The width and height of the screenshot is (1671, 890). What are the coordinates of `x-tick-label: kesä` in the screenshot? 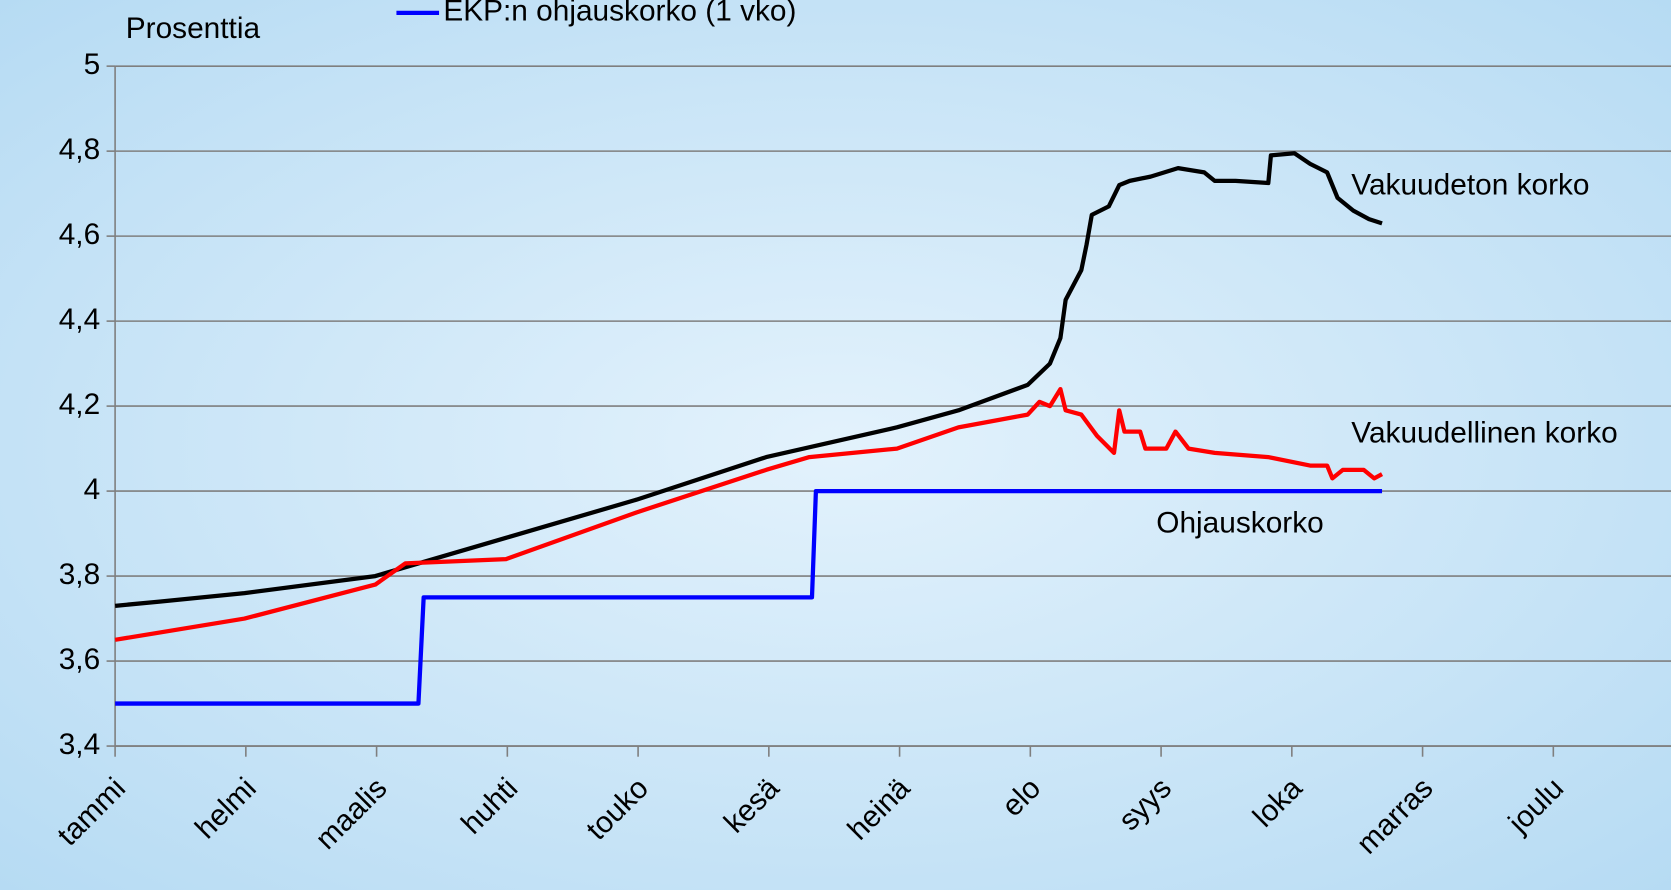 It's located at (752, 805).